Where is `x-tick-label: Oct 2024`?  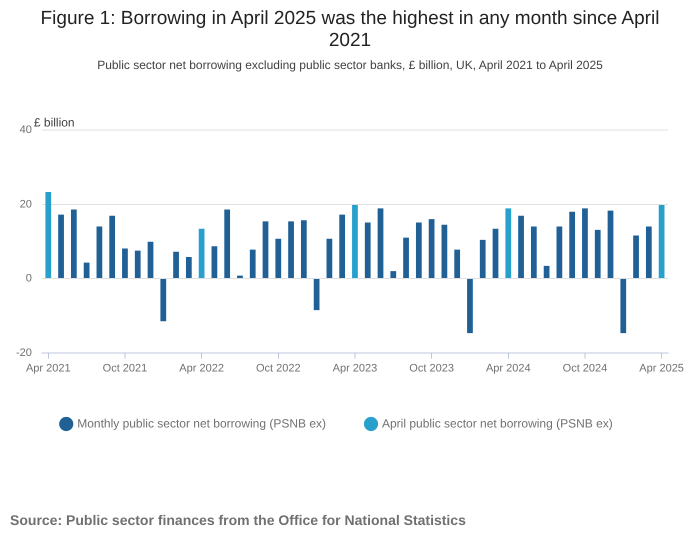
x-tick-label: Oct 2024 is located at coordinates (585, 368).